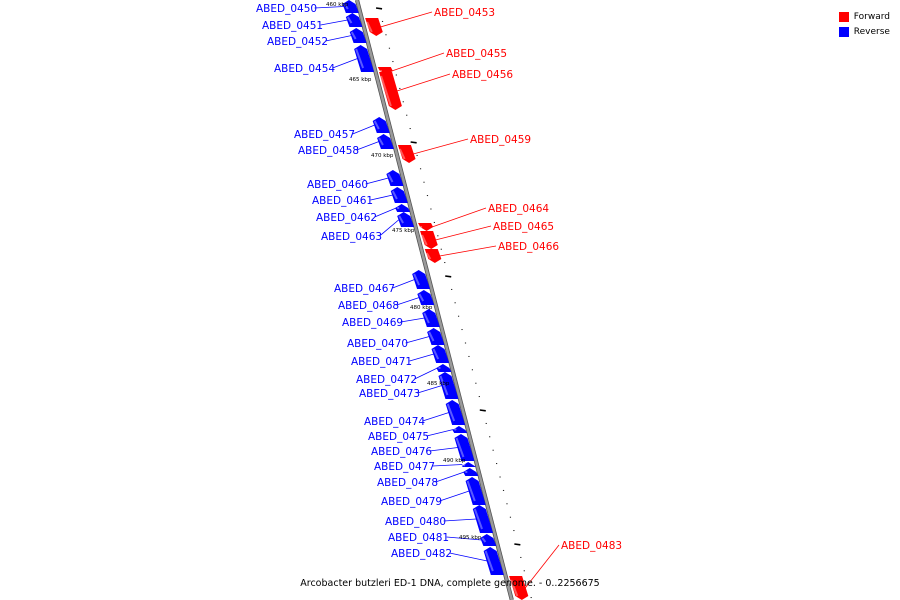  Describe the element at coordinates (324, 135) in the screenshot. I see `gene-label: ABED_0457` at that location.